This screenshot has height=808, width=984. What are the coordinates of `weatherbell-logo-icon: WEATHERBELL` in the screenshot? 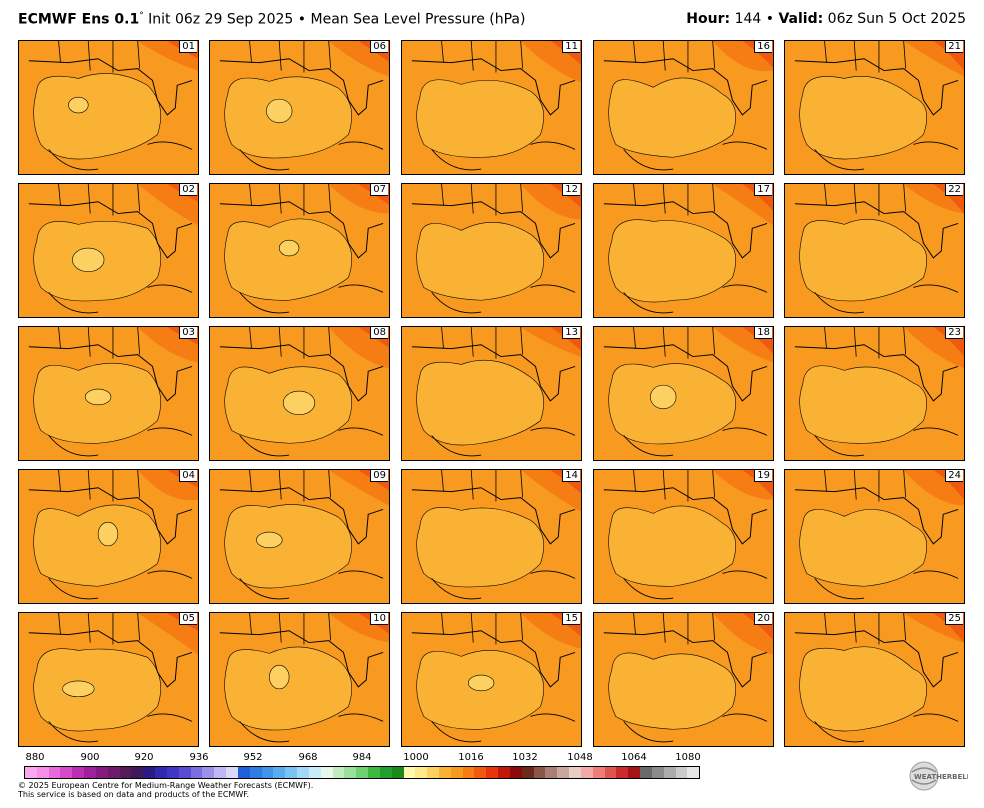 It's located at (939, 776).